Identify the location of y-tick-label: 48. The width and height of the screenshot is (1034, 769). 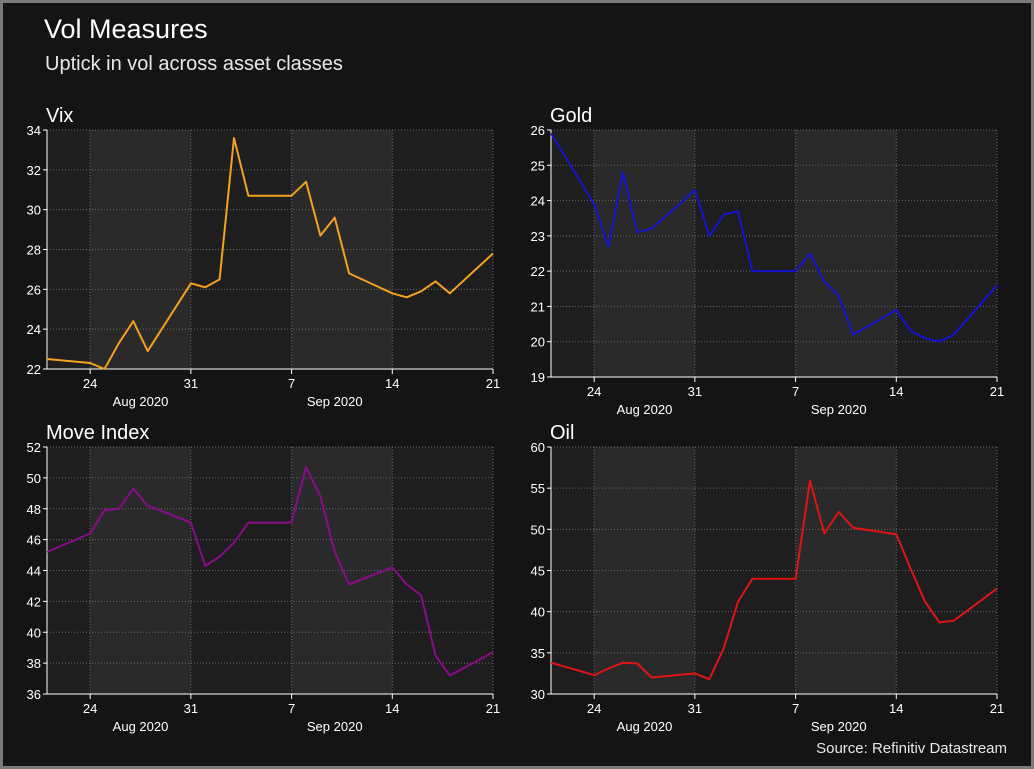
(34, 509).